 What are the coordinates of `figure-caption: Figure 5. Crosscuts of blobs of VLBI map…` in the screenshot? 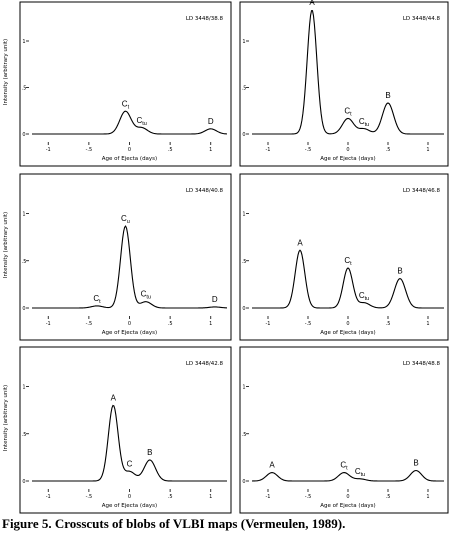 It's located at (225, 524).